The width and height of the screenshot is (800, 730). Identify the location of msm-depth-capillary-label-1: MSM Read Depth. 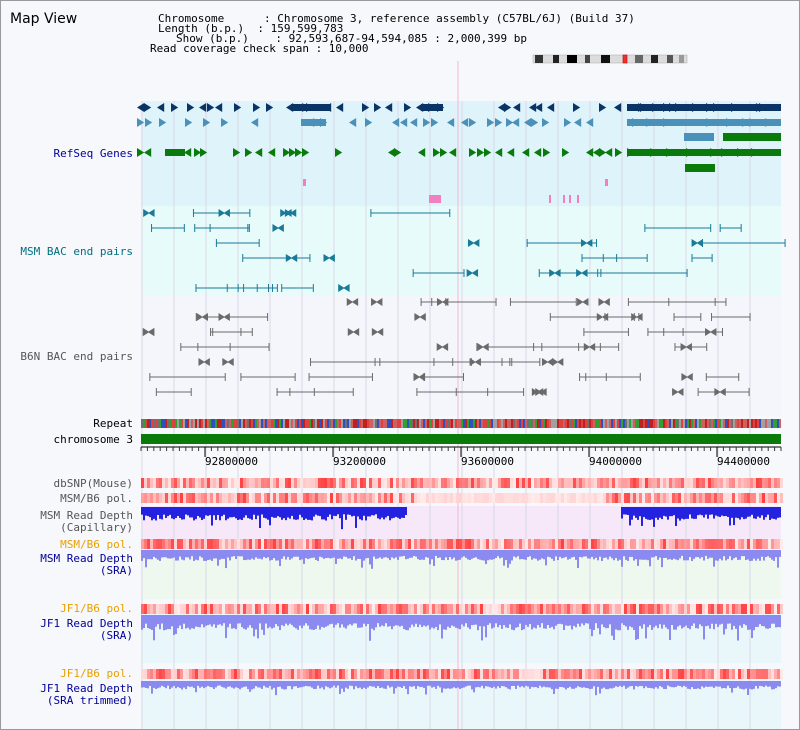
(86, 515).